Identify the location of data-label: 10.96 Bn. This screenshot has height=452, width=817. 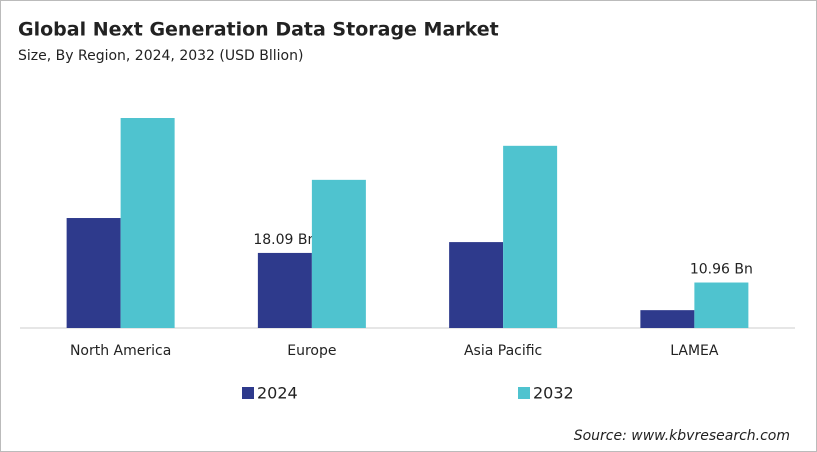
(721, 270).